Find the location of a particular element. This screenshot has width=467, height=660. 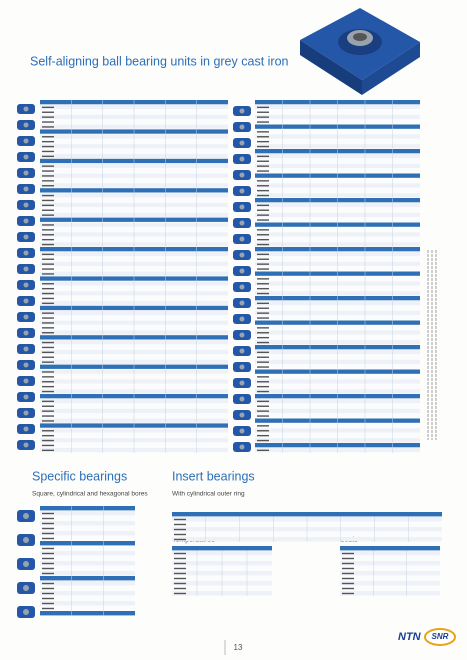

brand-logo: SNR is located at coordinates (440, 636).